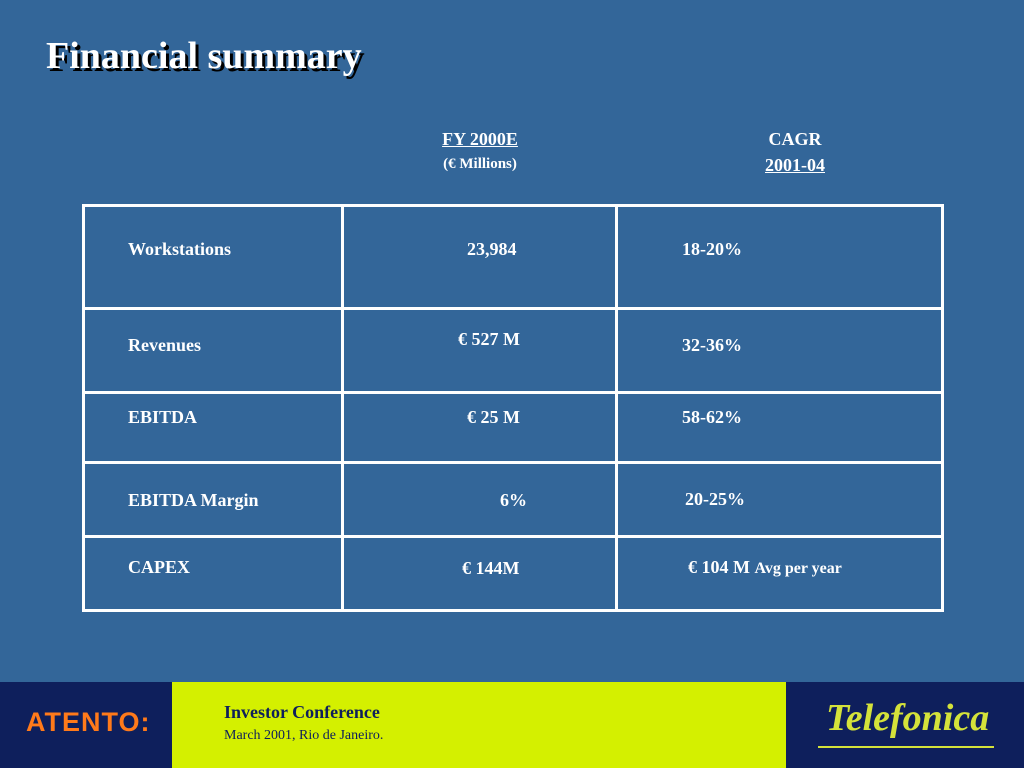  What do you see at coordinates (712, 345) in the screenshot?
I see `row-cagr-revenues: 32-36%` at bounding box center [712, 345].